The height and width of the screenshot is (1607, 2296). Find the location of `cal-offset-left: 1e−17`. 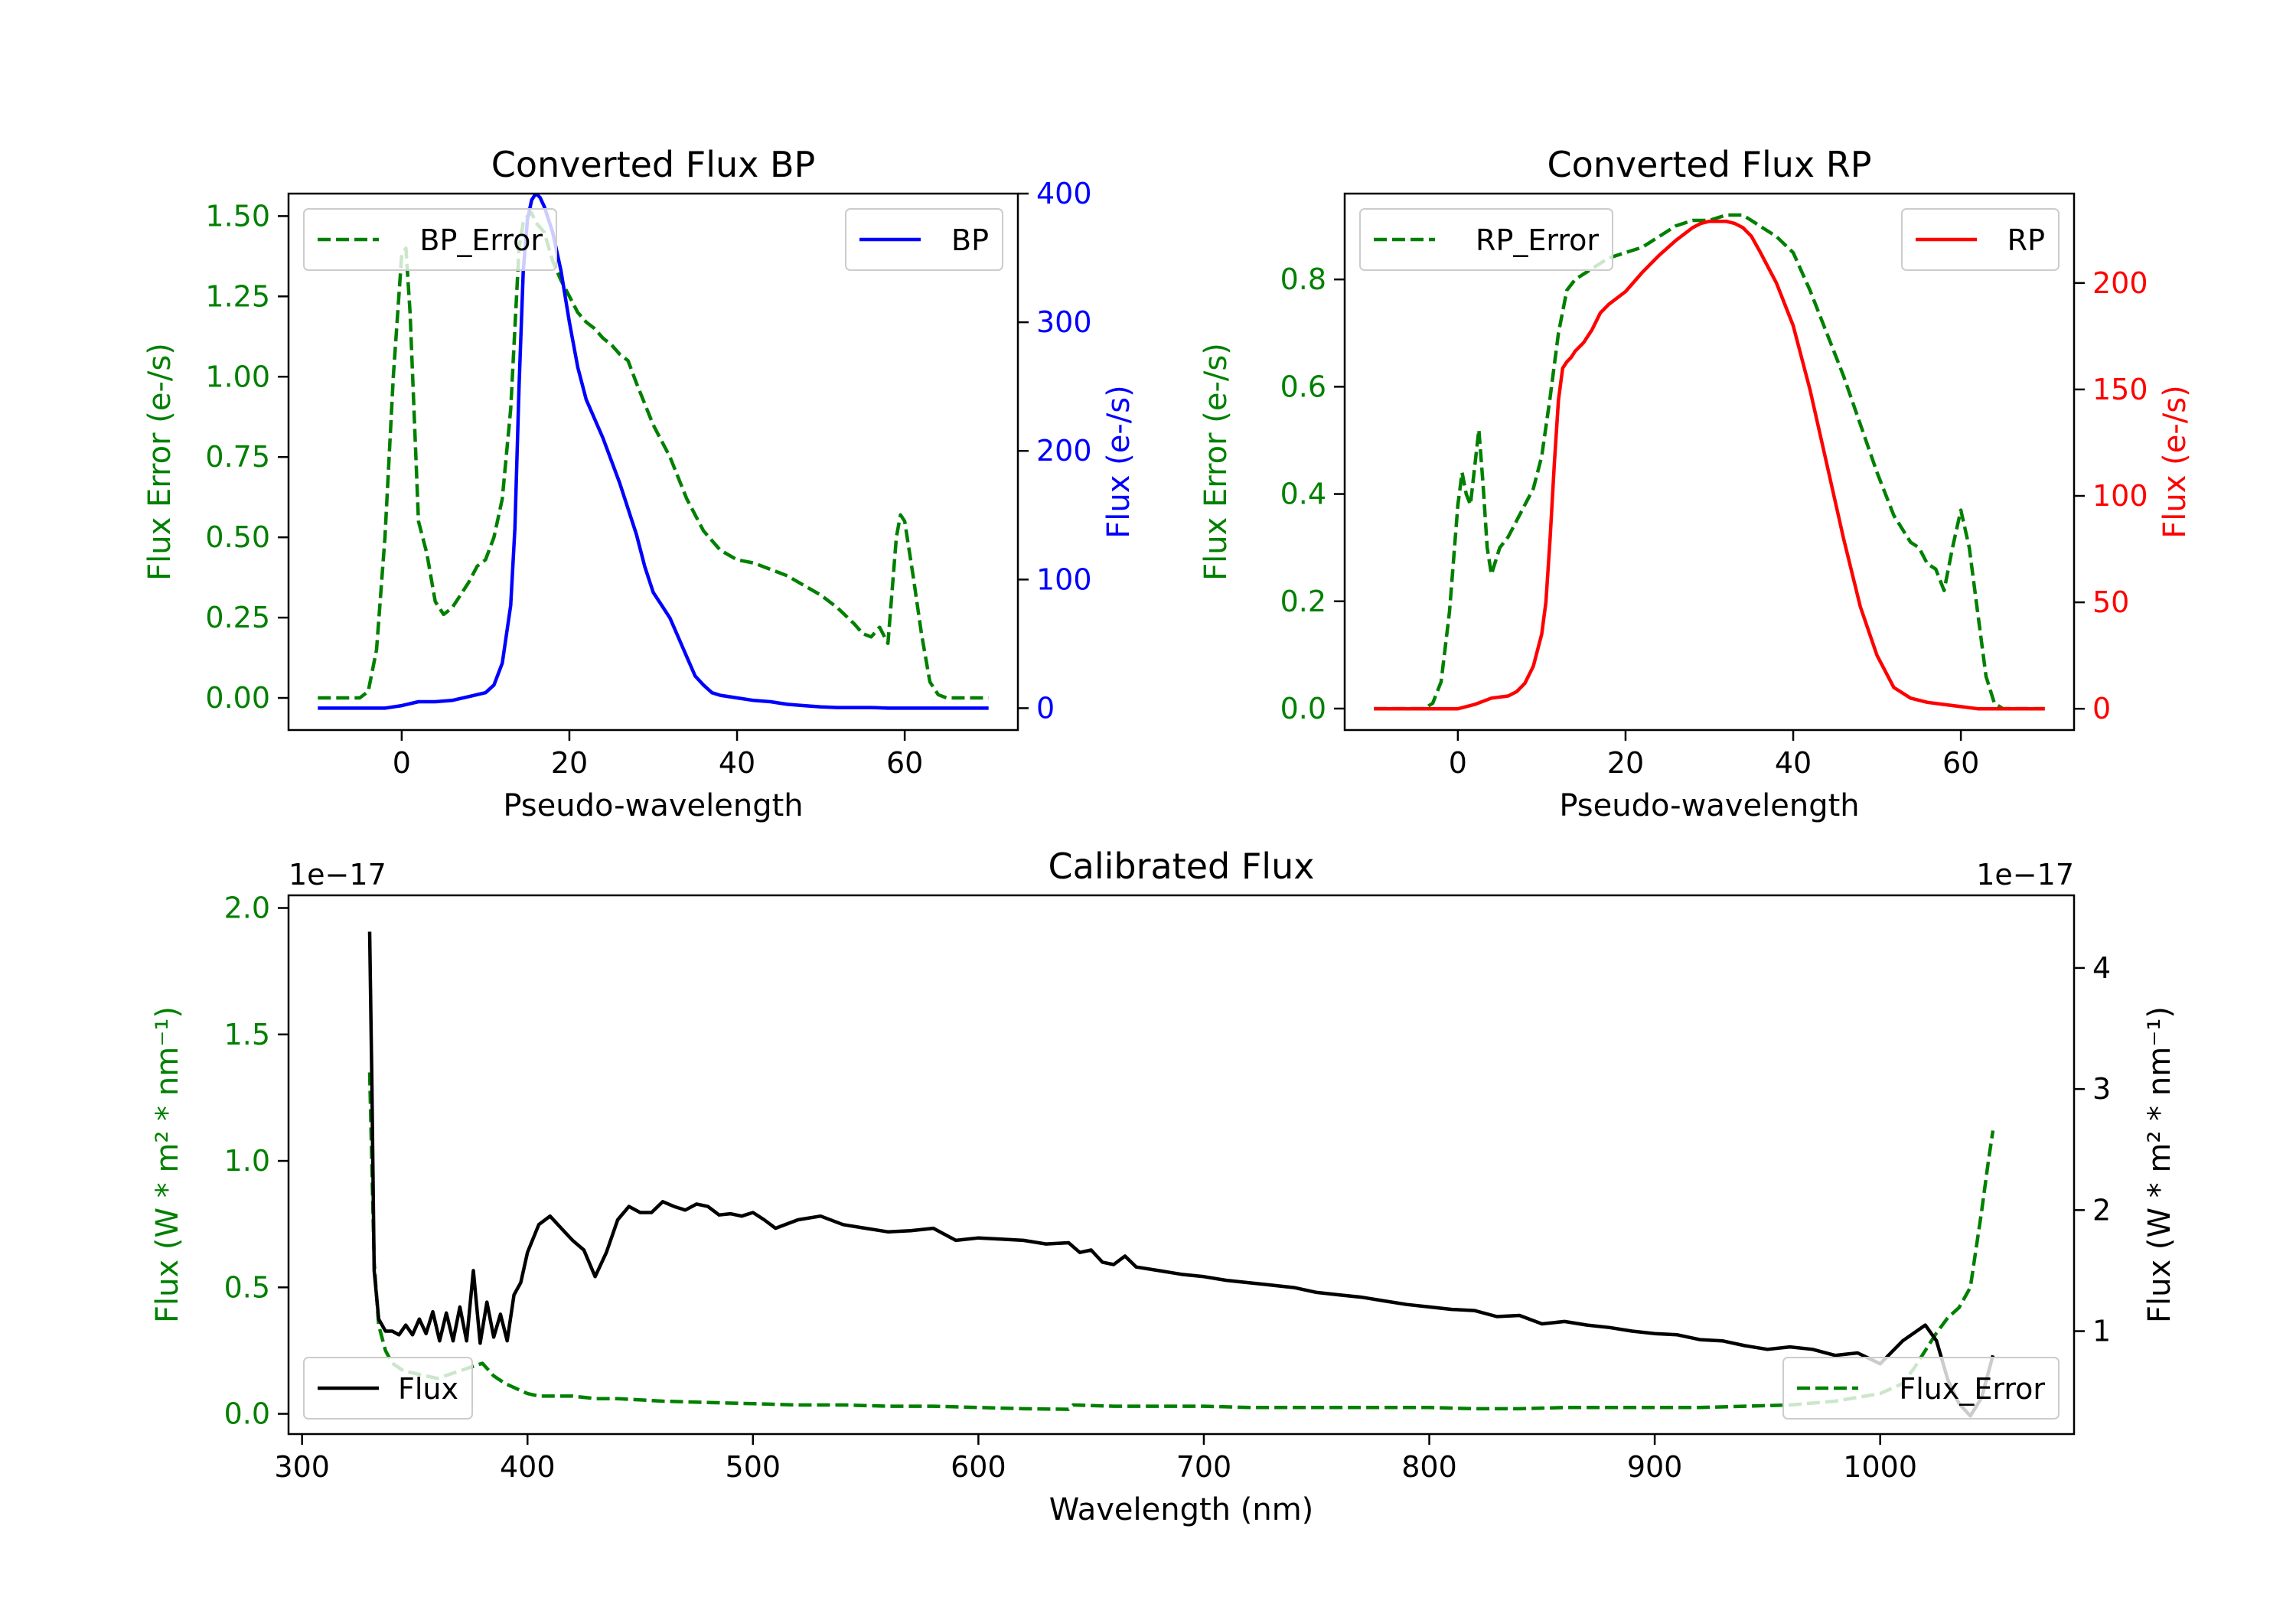

cal-offset-left: 1e−17 is located at coordinates (337, 875).